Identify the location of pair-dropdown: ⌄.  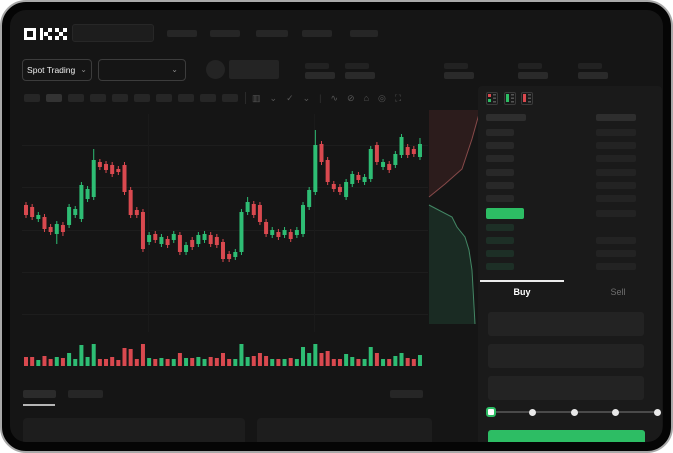
(142, 70).